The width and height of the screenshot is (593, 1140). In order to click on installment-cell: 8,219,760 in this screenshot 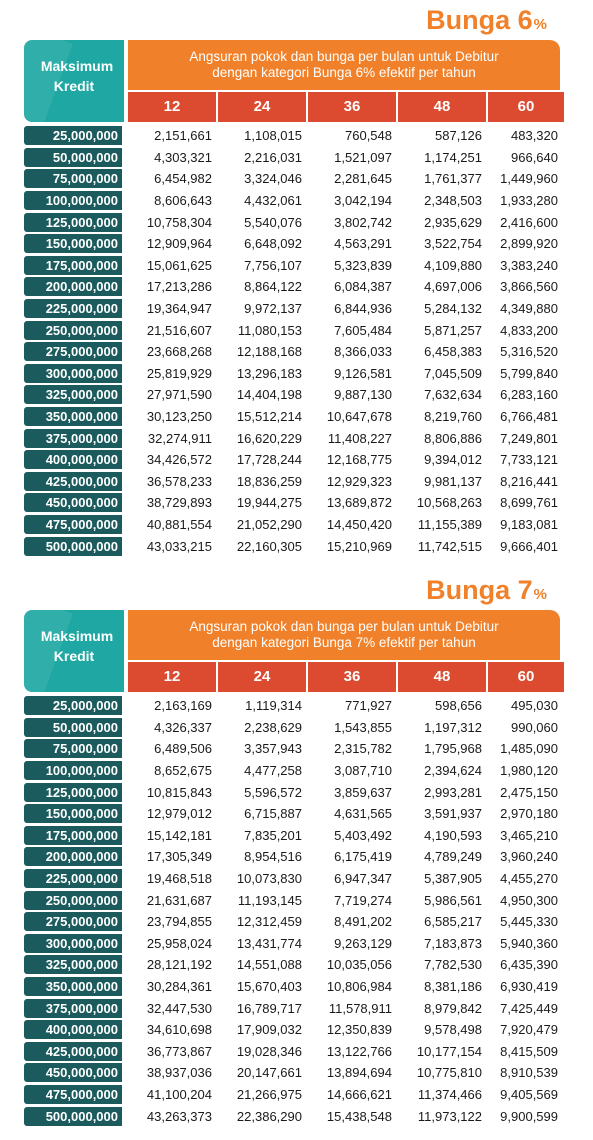, I will do `click(453, 417)`.